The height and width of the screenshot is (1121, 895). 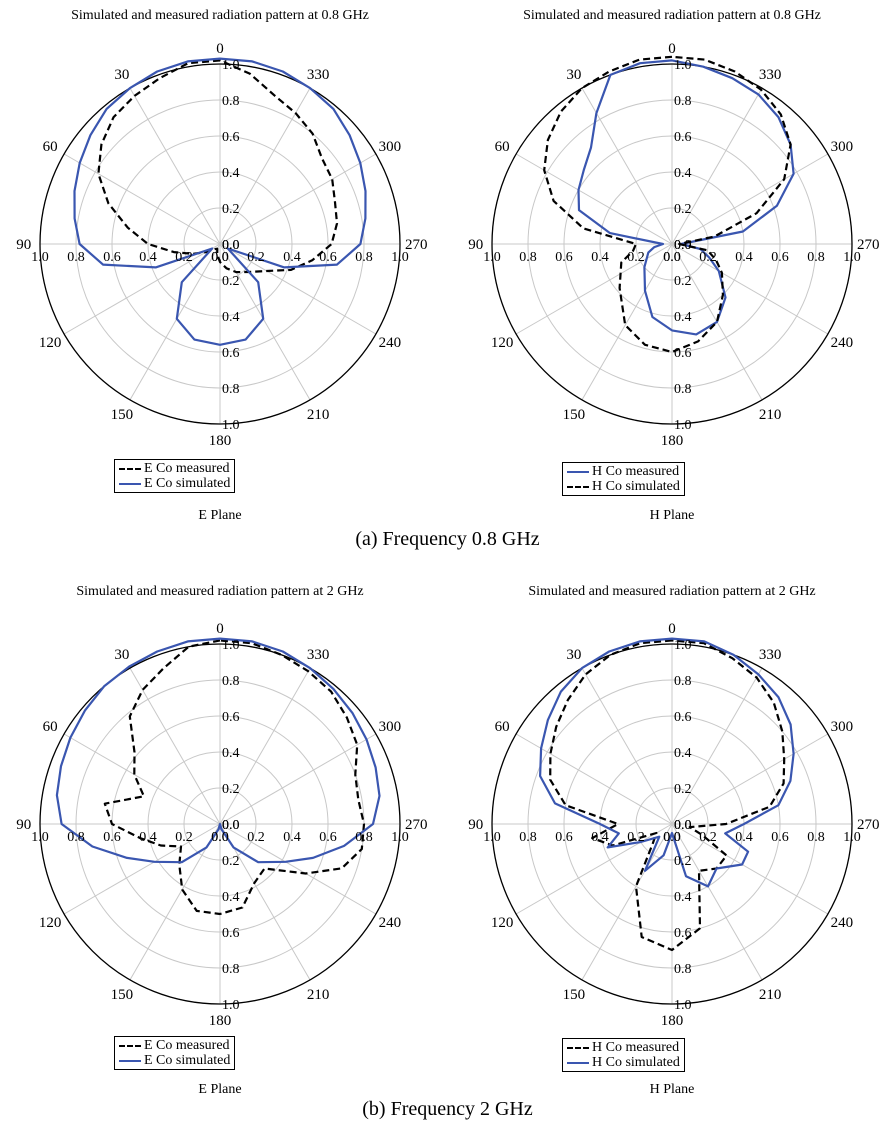 I want to click on legend-swatch-solid, so click(x=130, y=483).